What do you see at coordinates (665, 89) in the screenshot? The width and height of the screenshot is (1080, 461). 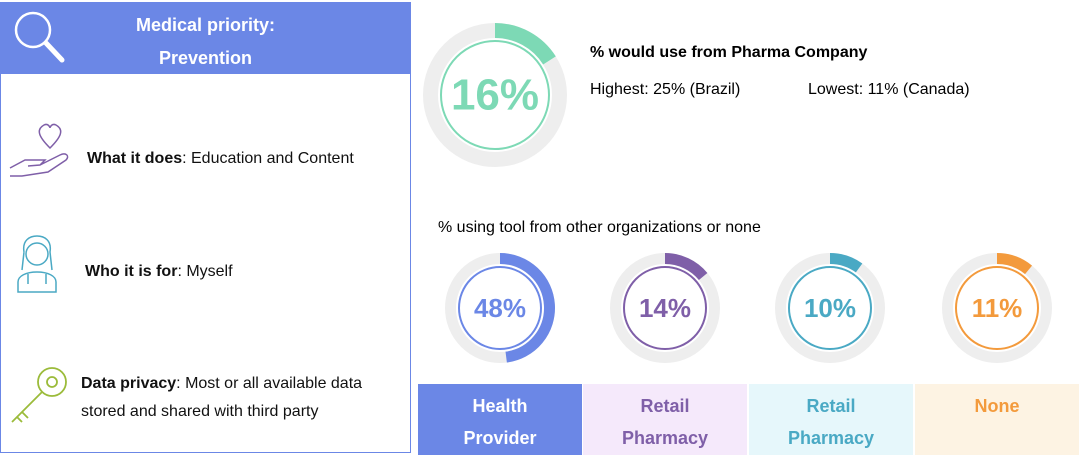 I see `annotation: Highest: 25% (Brazil)` at bounding box center [665, 89].